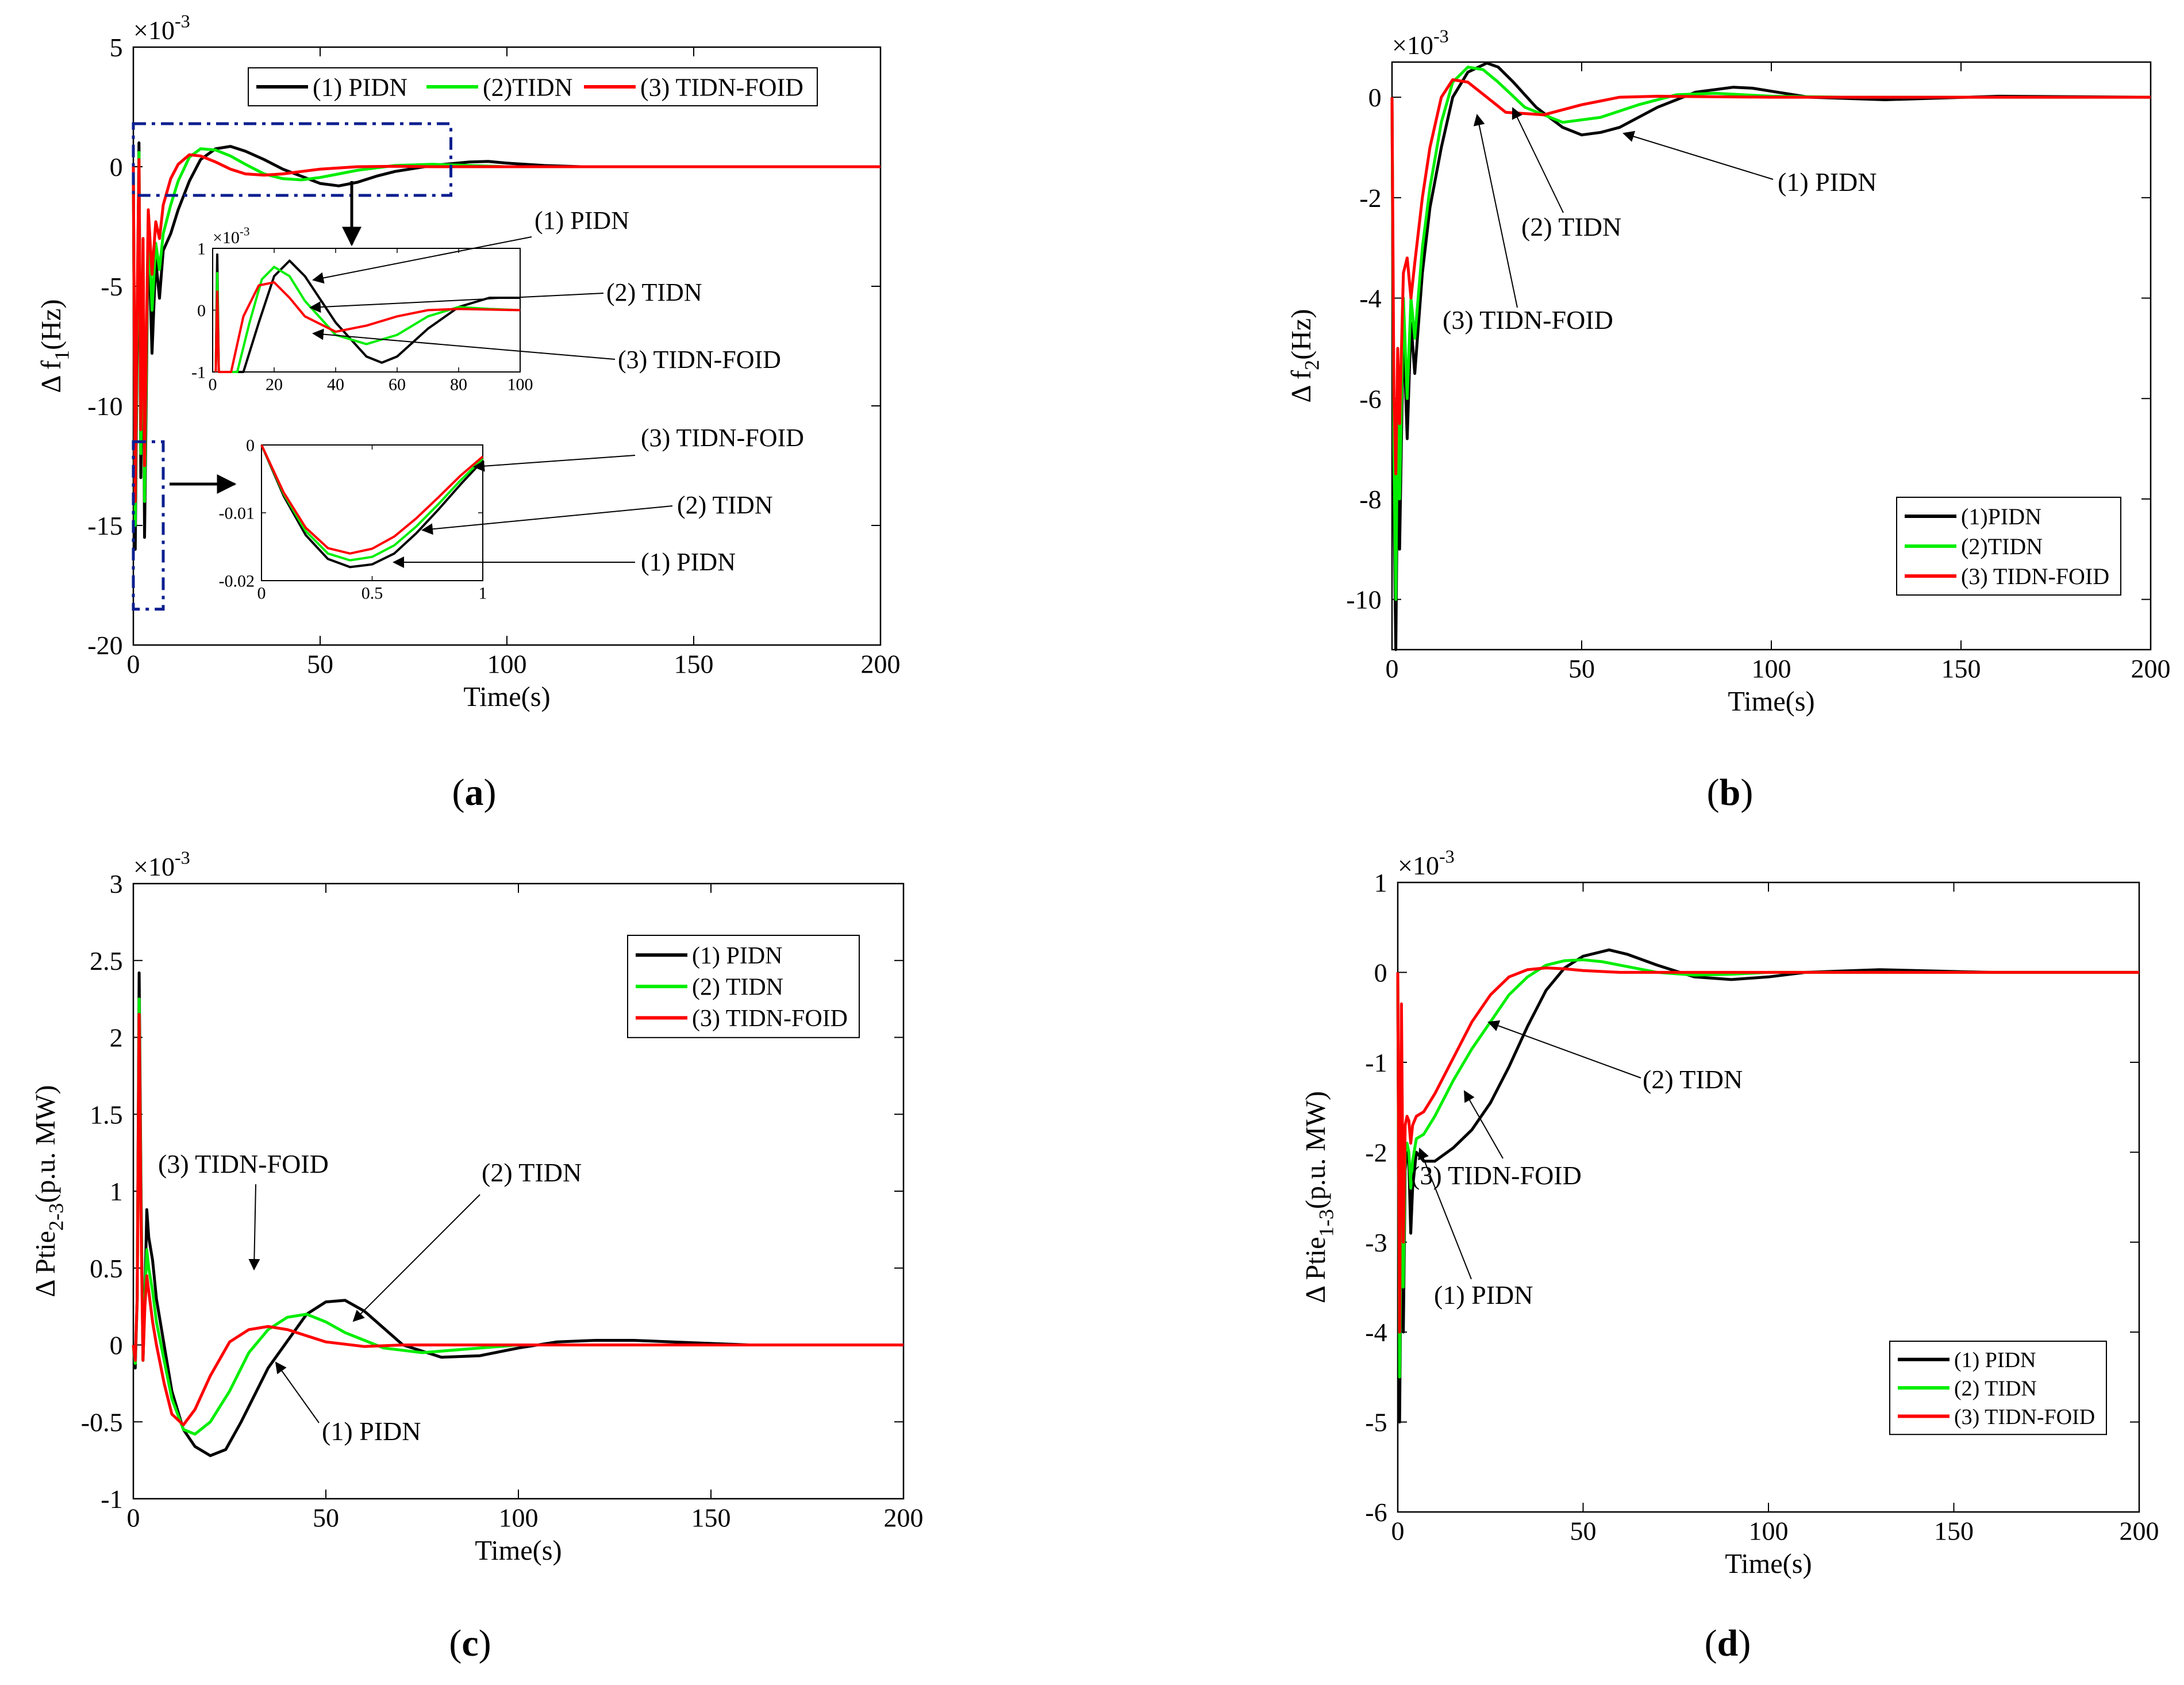 This screenshot has height=1685, width=2184. I want to click on y-tick-label: -20, so click(105, 645).